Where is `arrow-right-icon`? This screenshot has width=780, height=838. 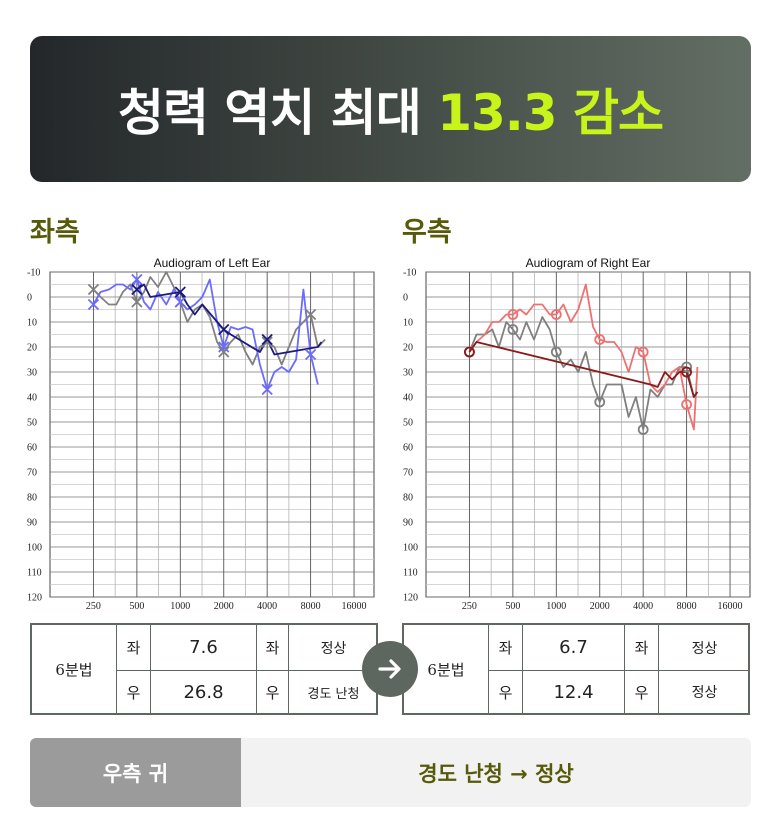
arrow-right-icon is located at coordinates (389, 669).